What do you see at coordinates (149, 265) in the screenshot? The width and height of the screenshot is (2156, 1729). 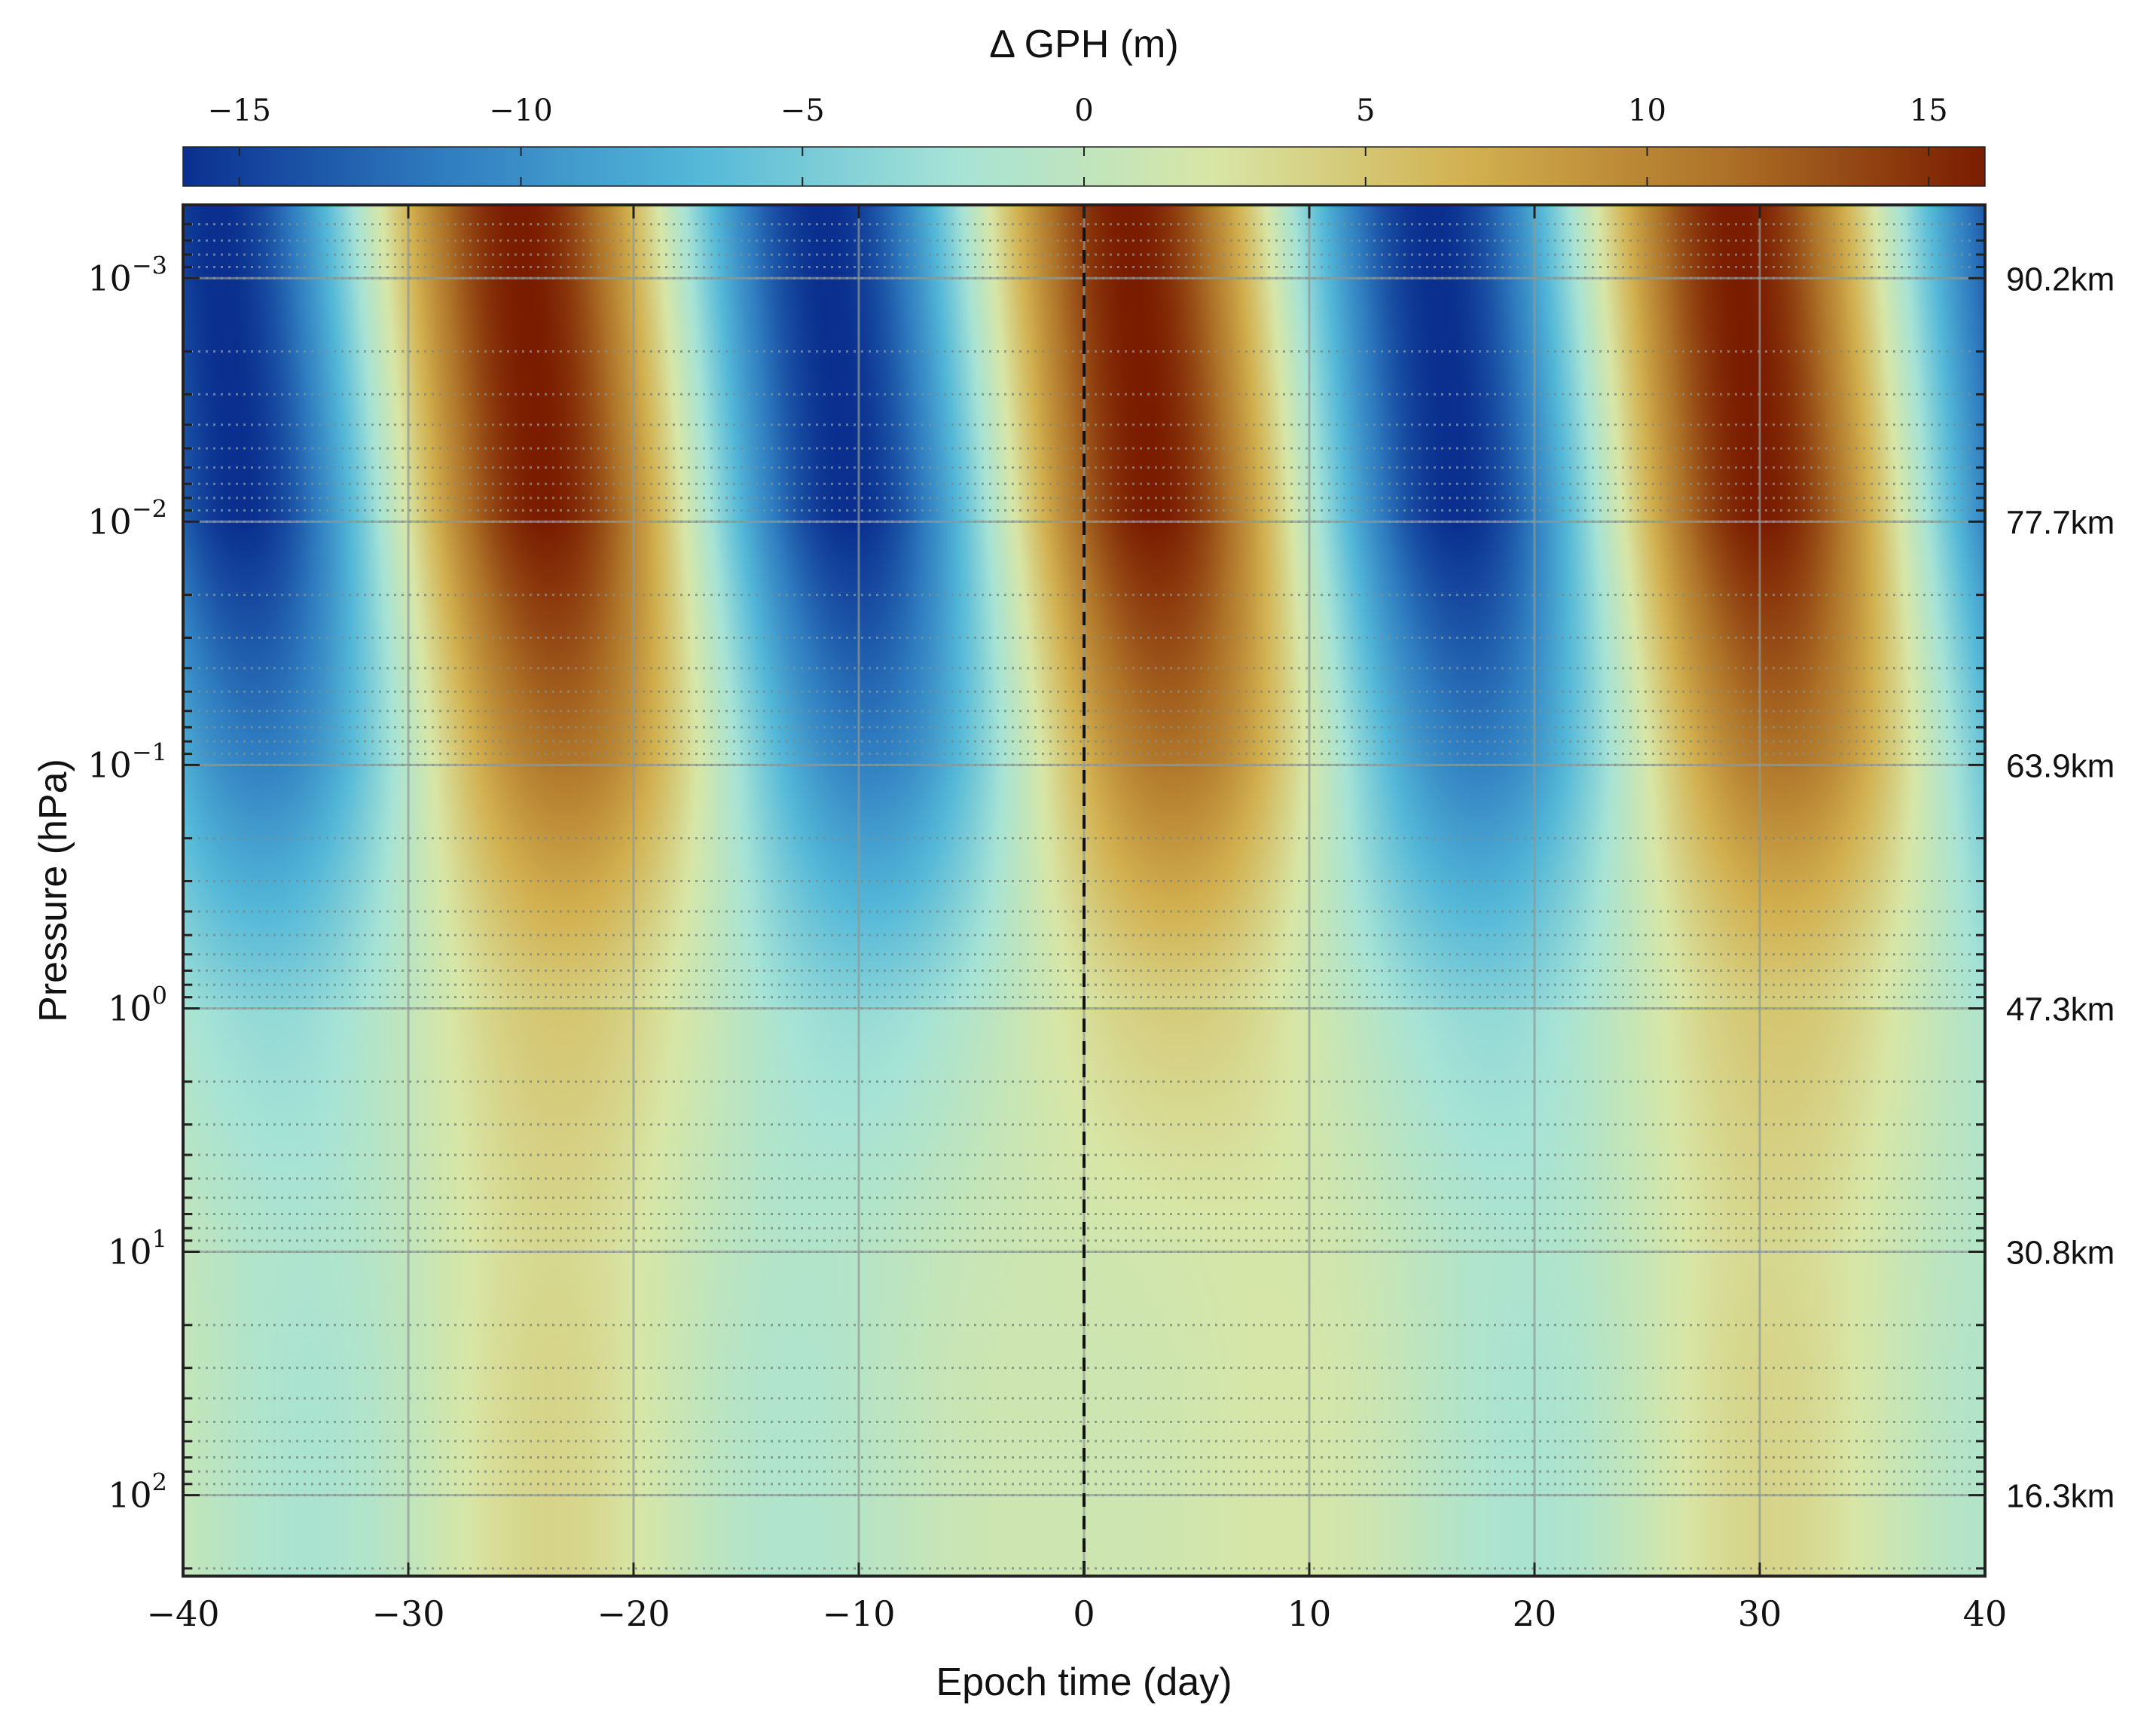 I see `y-tick-exponent: −3` at bounding box center [149, 265].